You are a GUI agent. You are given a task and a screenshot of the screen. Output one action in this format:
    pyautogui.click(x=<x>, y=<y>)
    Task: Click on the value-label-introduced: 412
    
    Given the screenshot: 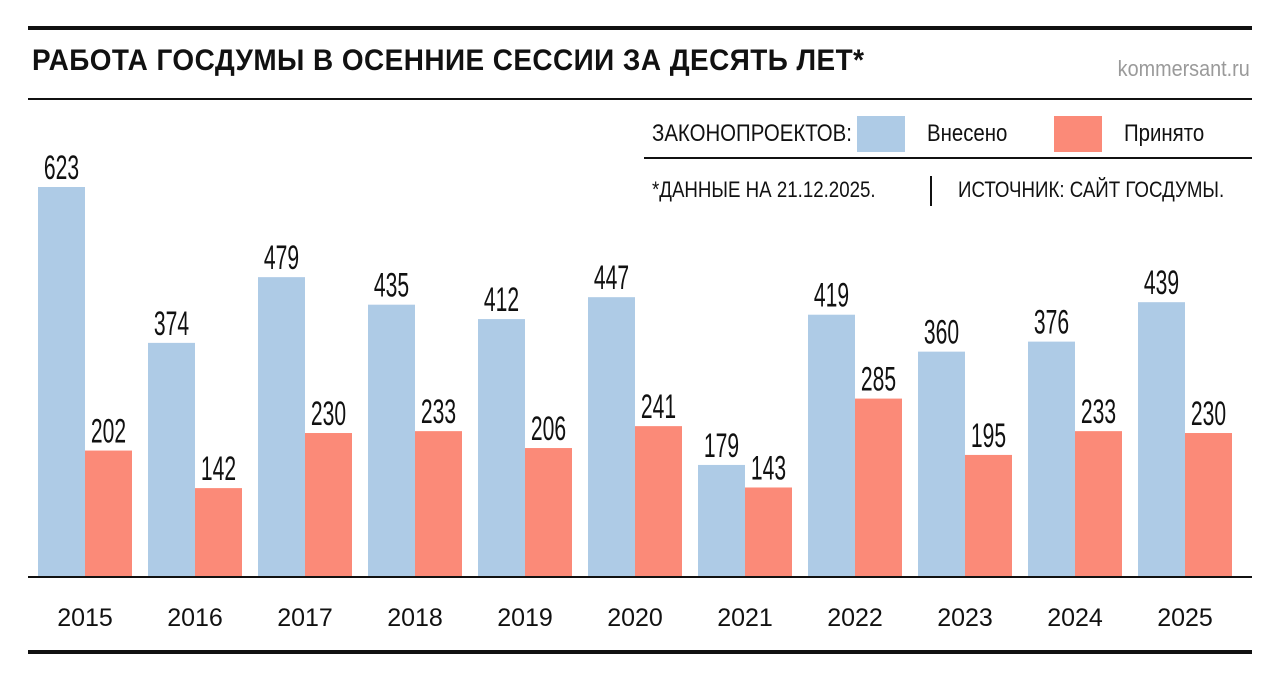 What is the action you would take?
    pyautogui.click(x=501, y=299)
    